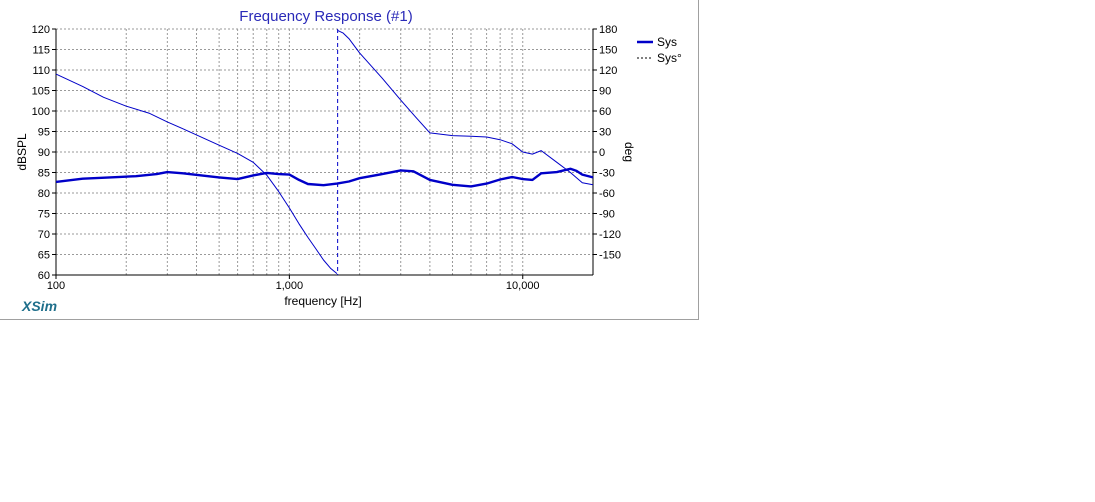 This screenshot has width=1095, height=502. I want to click on x-tick-label: 100, so click(56, 286).